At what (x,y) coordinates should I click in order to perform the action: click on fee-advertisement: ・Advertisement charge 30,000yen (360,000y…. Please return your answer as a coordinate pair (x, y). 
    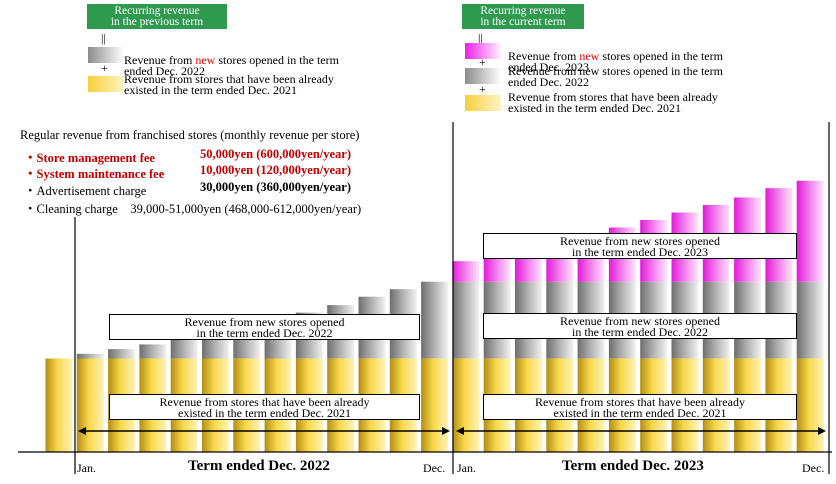
    Looking at the image, I should click on (187, 189).